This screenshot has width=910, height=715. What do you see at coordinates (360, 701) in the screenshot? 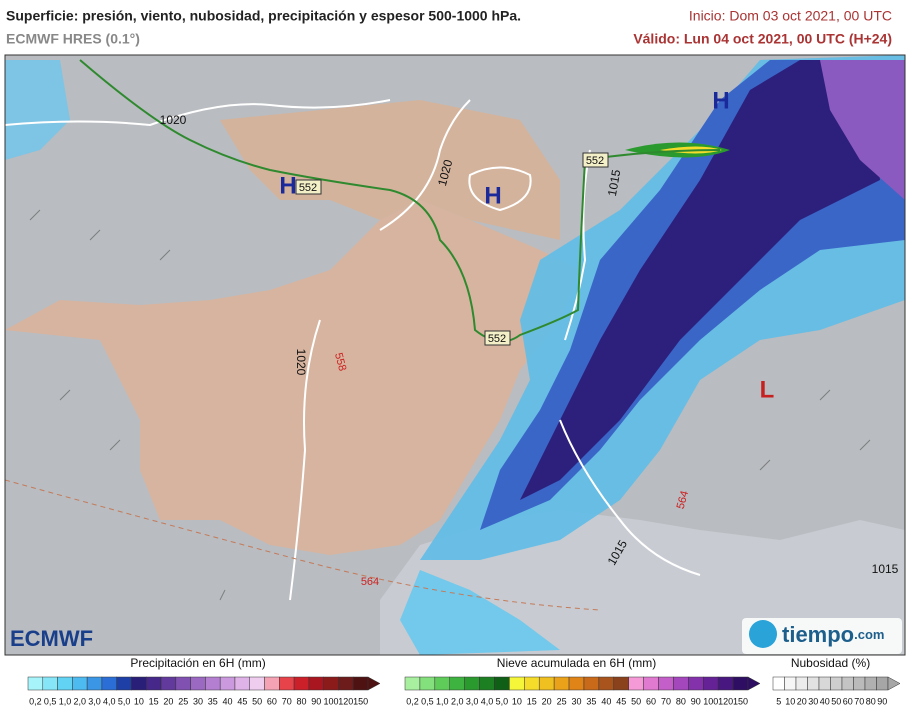
I see `legend-tick-label: 150` at bounding box center [360, 701].